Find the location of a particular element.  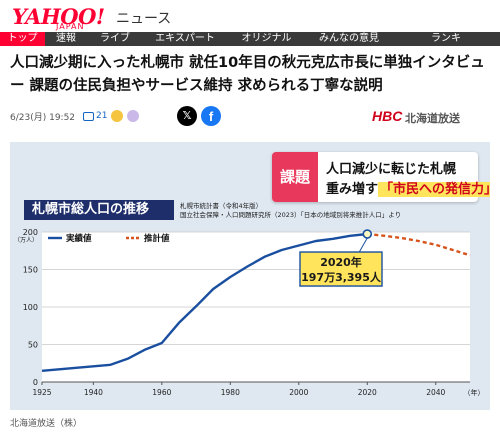

figure-caption: 北海道放送（株） is located at coordinates (46, 424).